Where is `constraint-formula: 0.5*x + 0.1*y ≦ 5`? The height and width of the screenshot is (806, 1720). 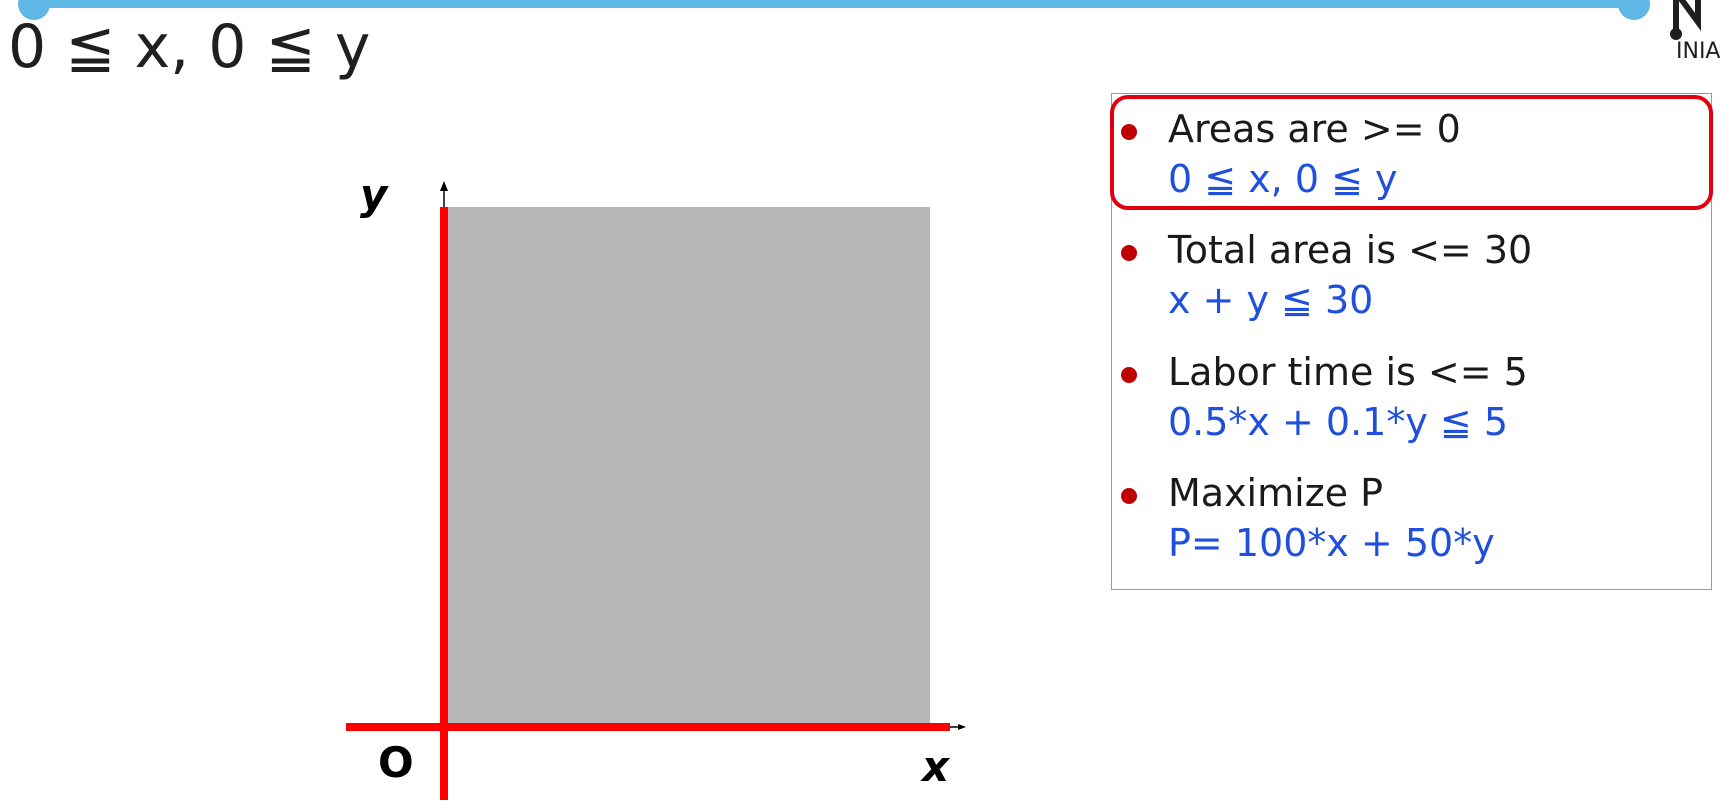
constraint-formula: 0.5*x + 0.1*y ≦ 5 is located at coordinates (1338, 422).